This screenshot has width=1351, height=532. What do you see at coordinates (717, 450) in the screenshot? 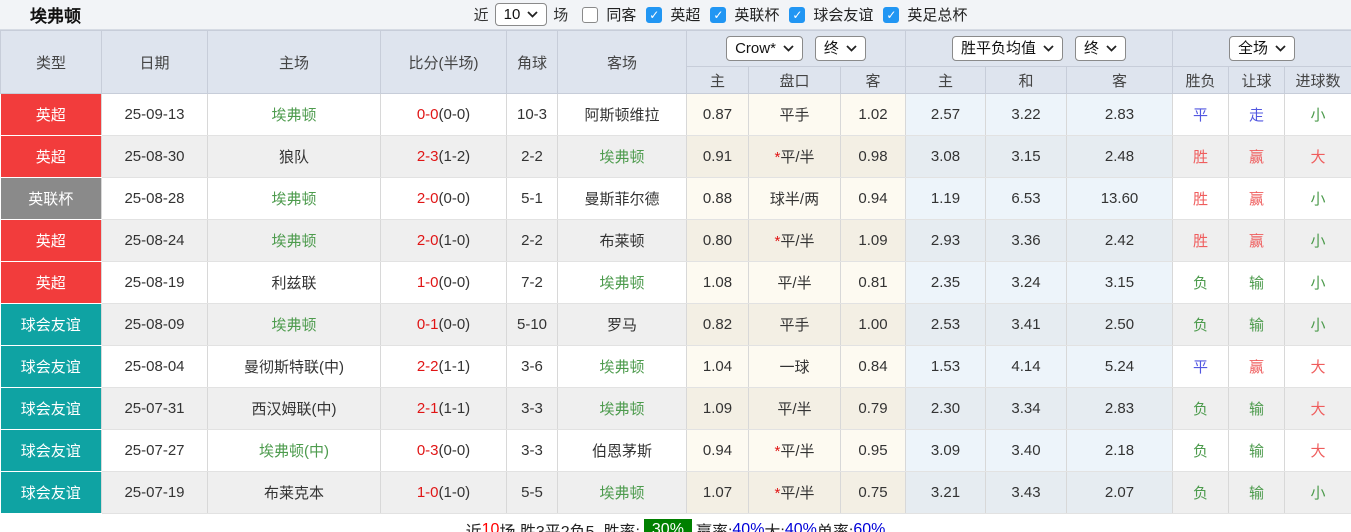
I see `cell-asia-home-odds: 0.94` at bounding box center [717, 450].